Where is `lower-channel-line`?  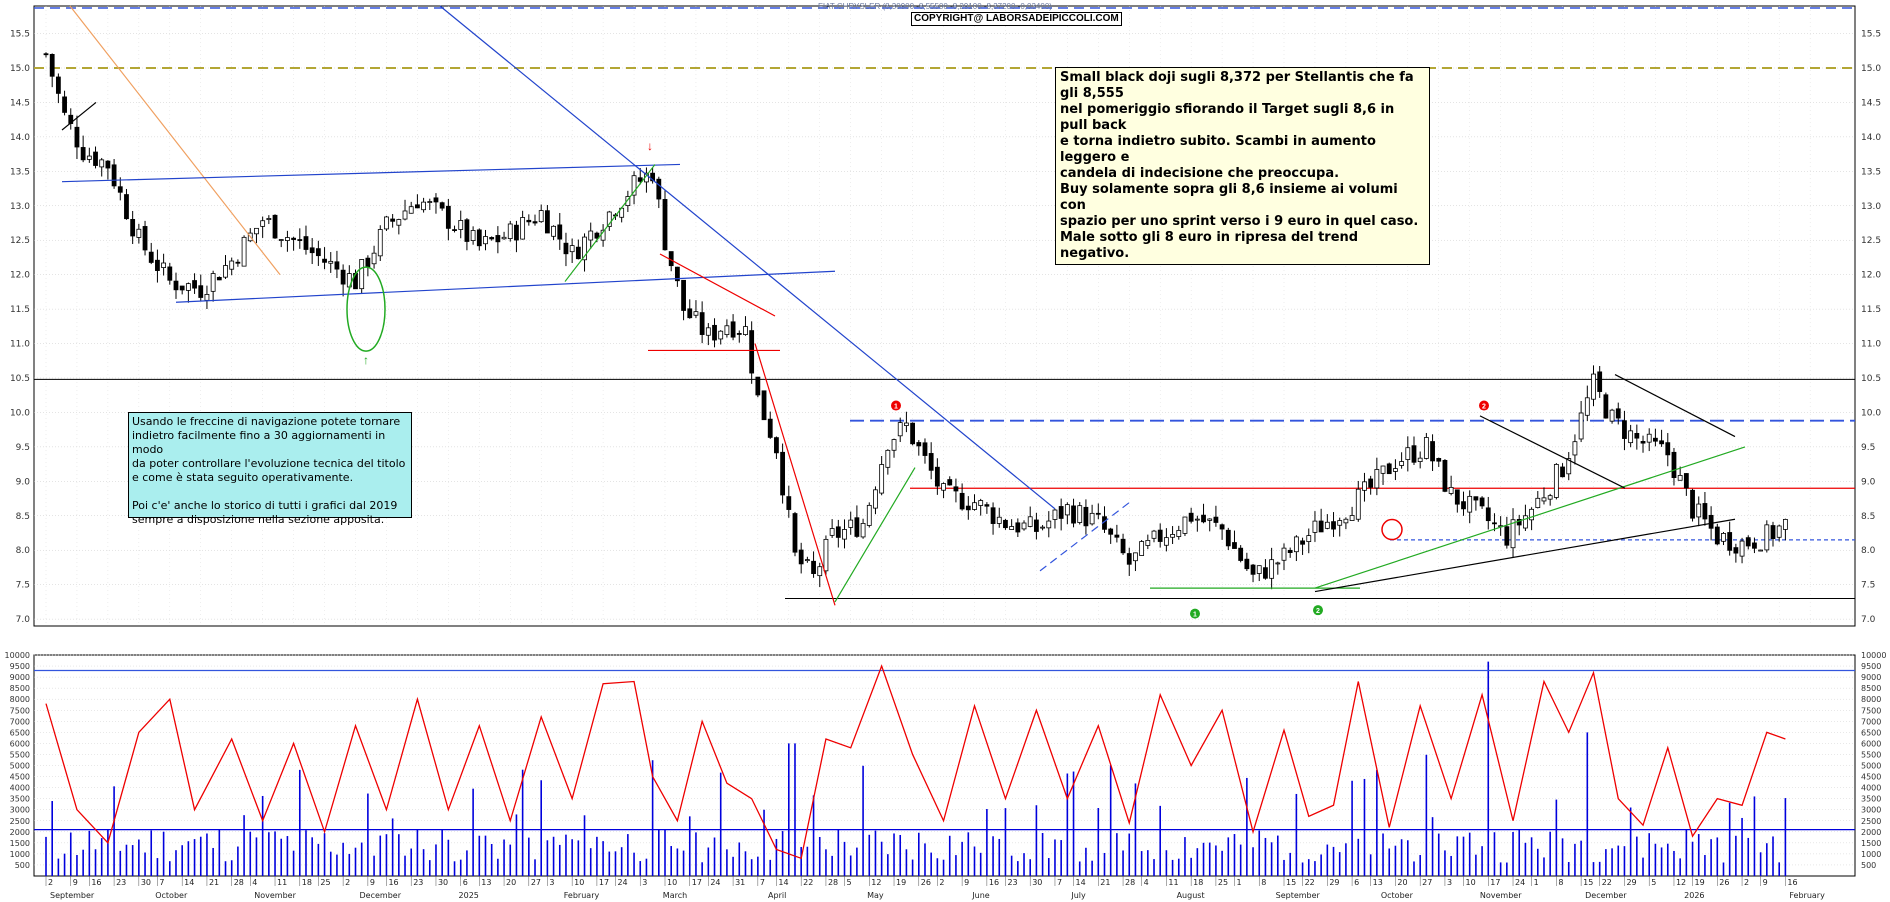
lower-channel-line is located at coordinates (505, 286).